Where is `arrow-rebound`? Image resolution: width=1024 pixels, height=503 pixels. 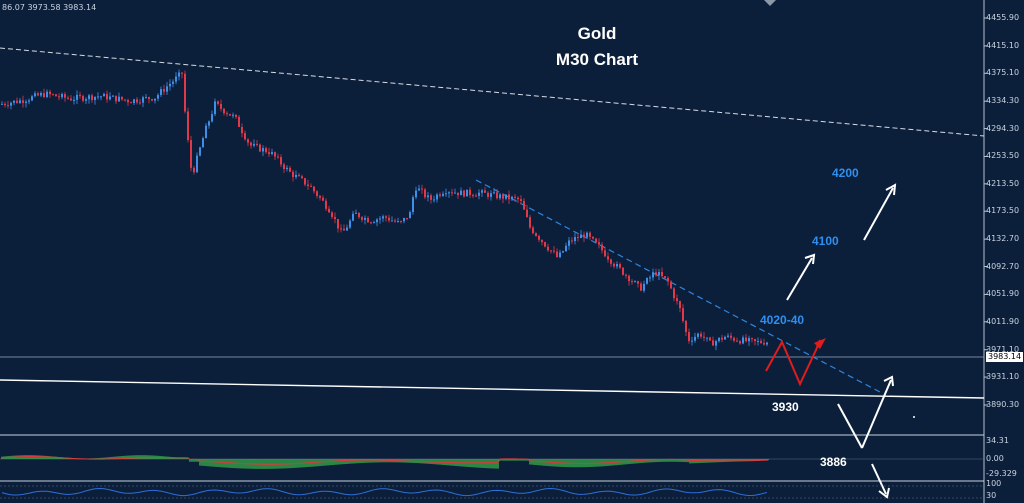 arrow-rebound is located at coordinates (876, 414).